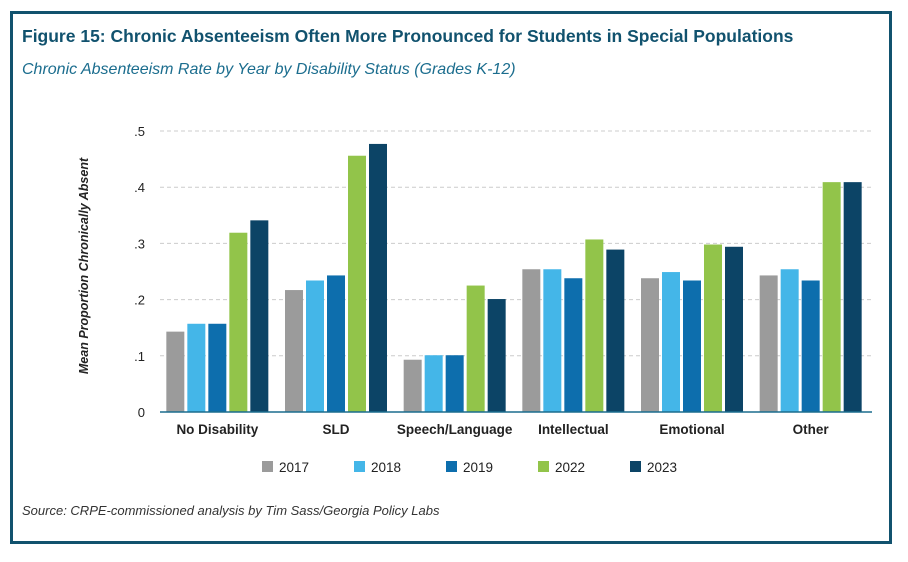 Image resolution: width=908 pixels, height=562 pixels. I want to click on legend: 2017 2018 2019 2022 2023, so click(469, 467).